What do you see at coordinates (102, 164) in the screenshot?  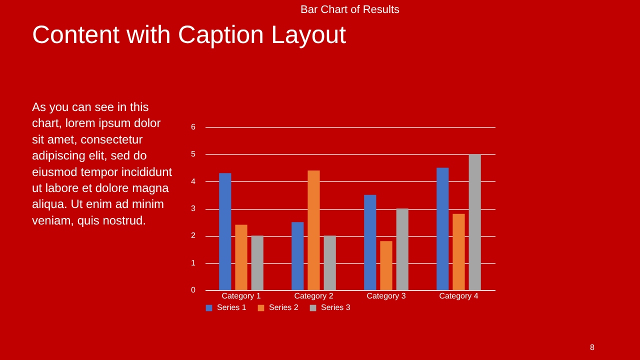 I see `text: As you can see in this chart, lorem ipsum dolor sit amet, consectetur adipiscing elit, sed do eiusmod tempor incididunt ut labore et dolore magna aliqua. Ut enim ad minim veniam, quis nostrud.` at bounding box center [102, 164].